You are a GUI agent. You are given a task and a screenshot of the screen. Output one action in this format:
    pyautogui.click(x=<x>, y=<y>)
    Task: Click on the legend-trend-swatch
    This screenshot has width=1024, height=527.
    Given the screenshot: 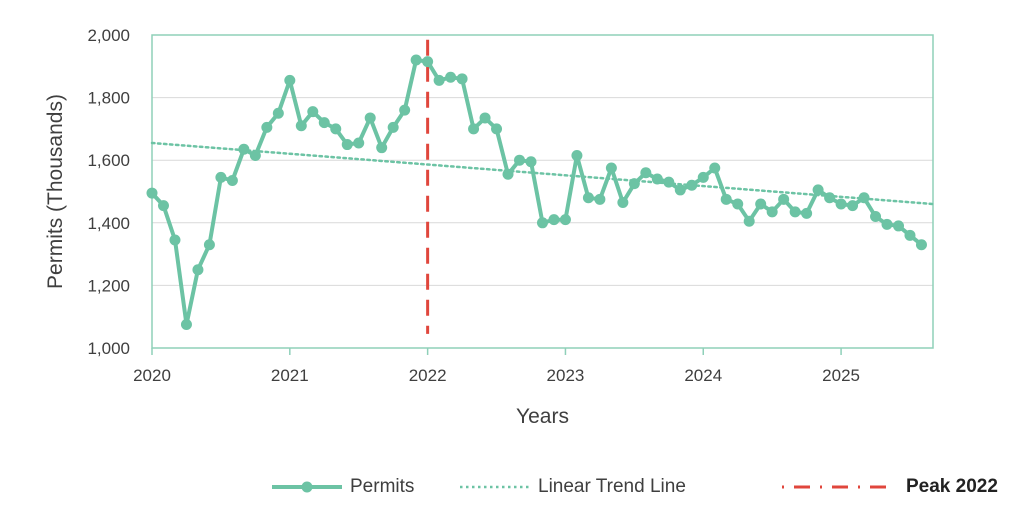 What is the action you would take?
    pyautogui.click(x=495, y=487)
    